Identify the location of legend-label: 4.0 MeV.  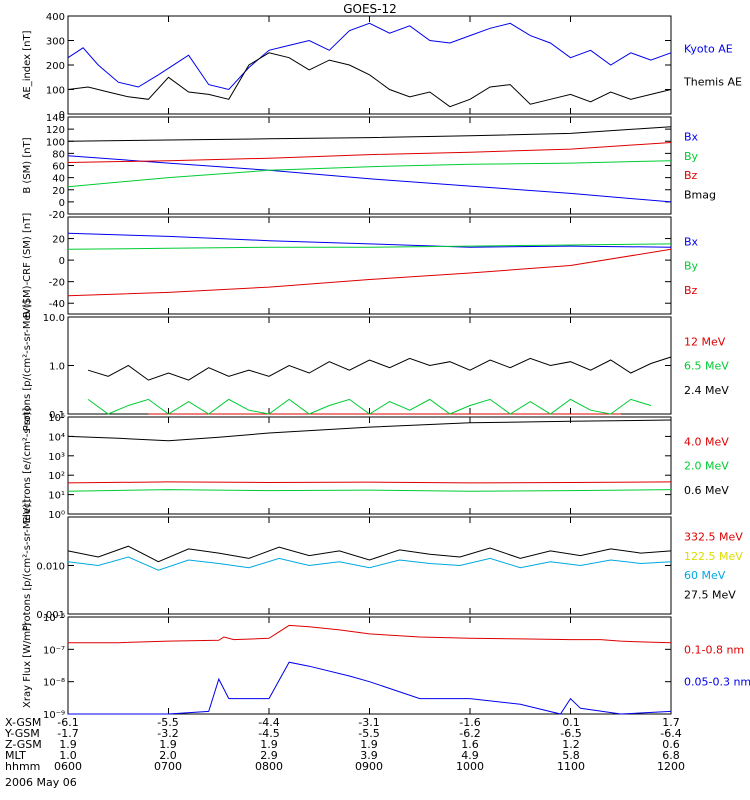
(706, 441).